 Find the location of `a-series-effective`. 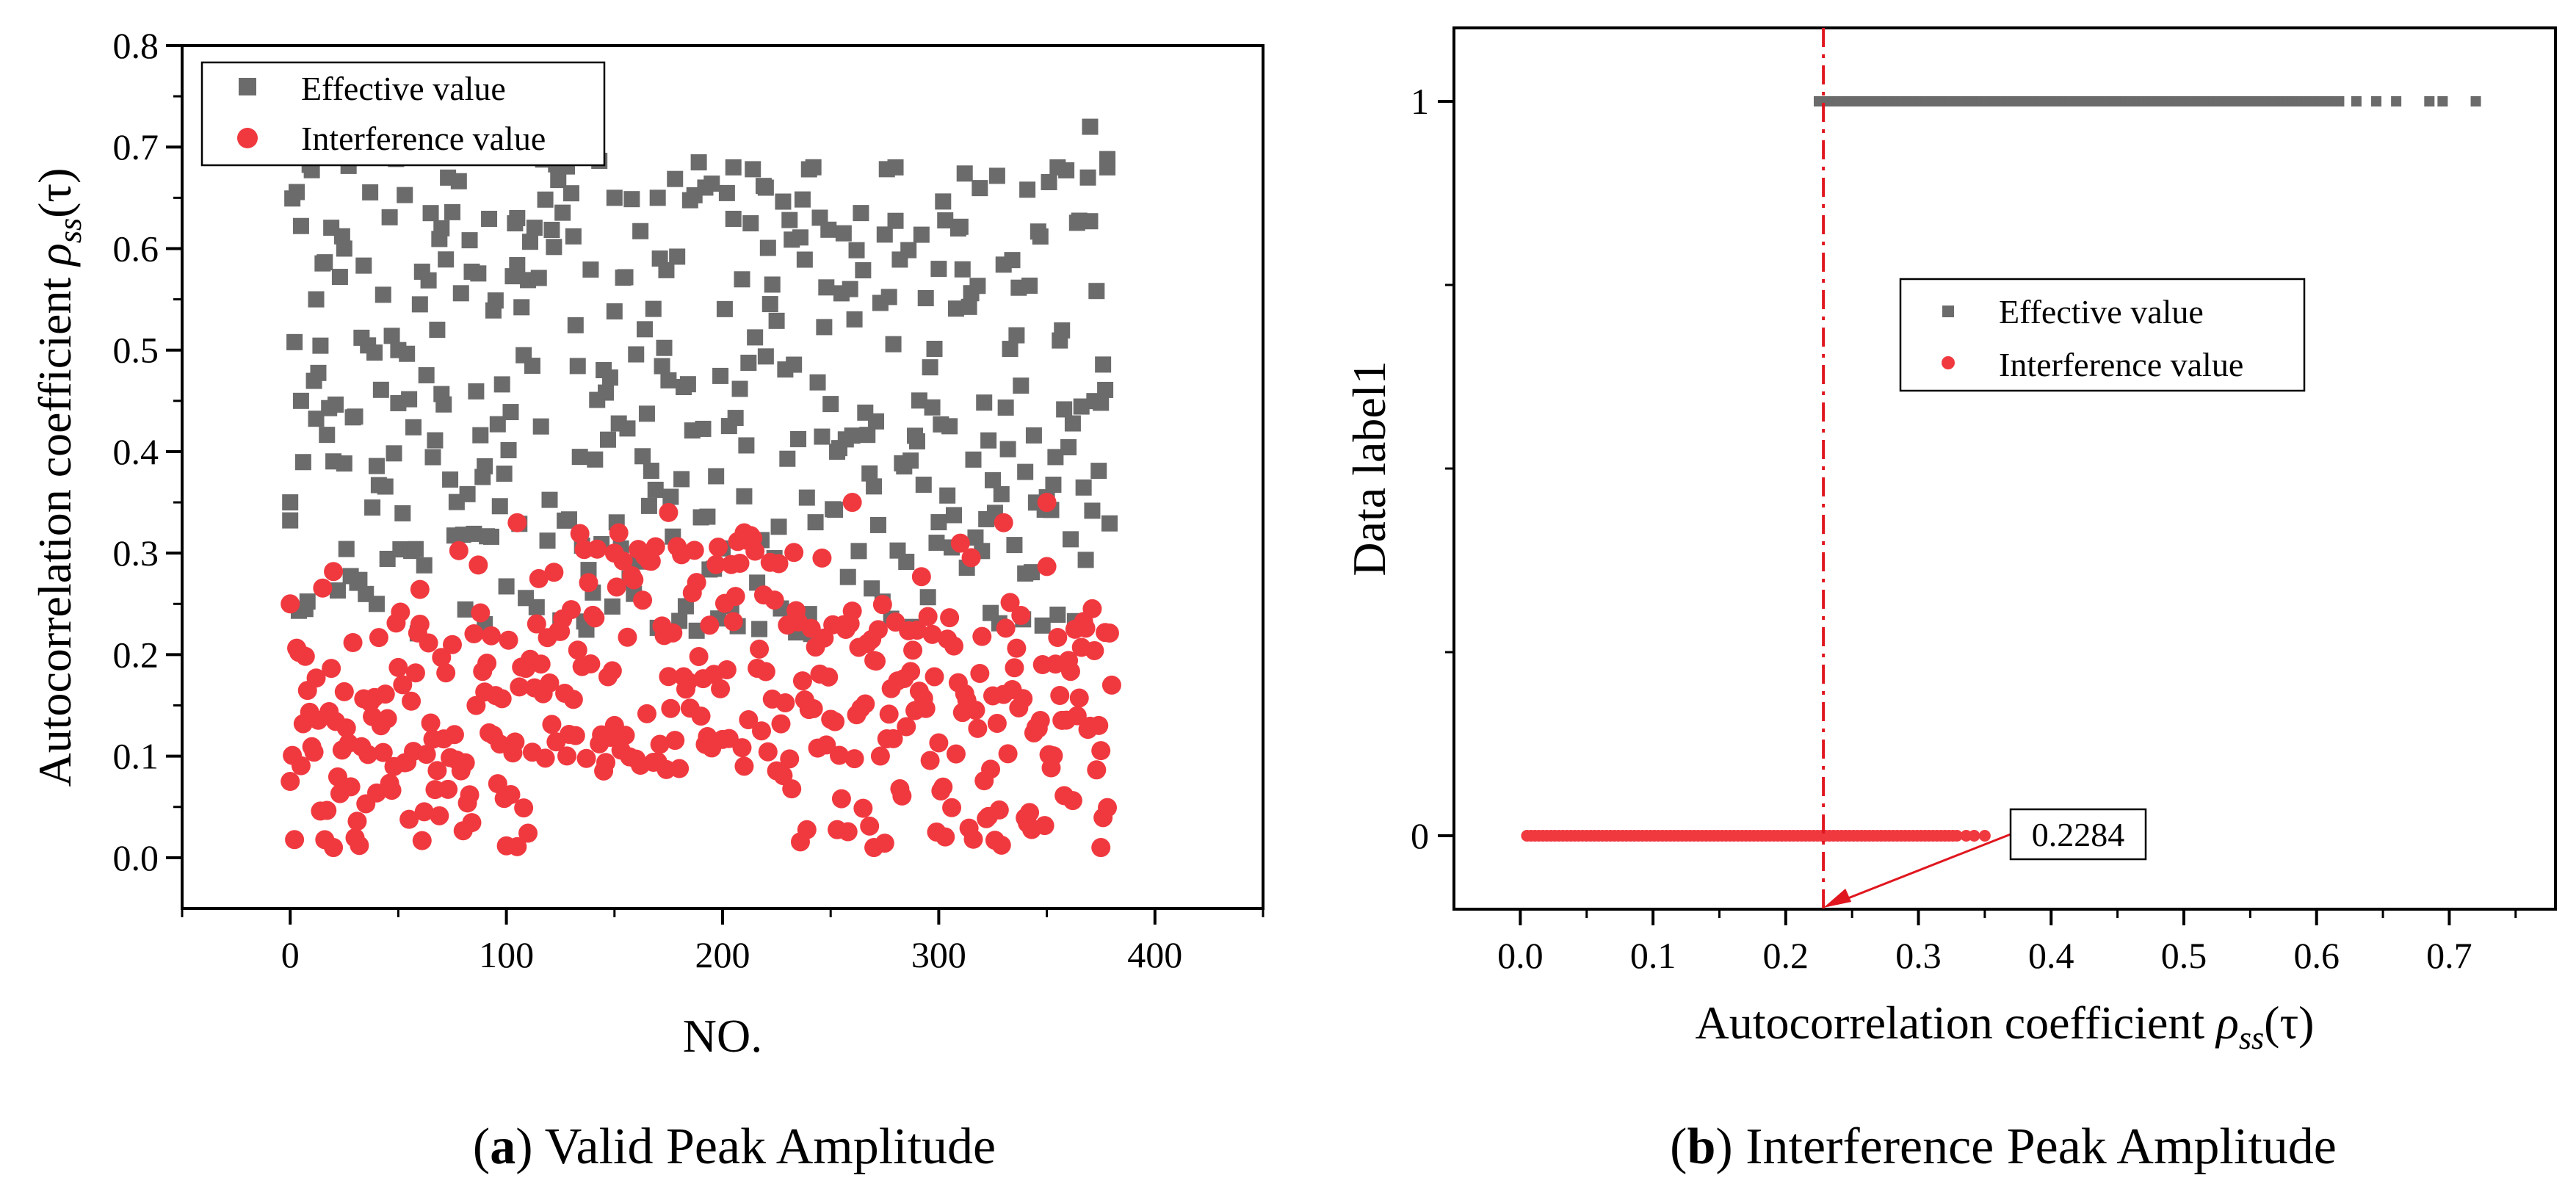

a-series-effective is located at coordinates (700, 380).